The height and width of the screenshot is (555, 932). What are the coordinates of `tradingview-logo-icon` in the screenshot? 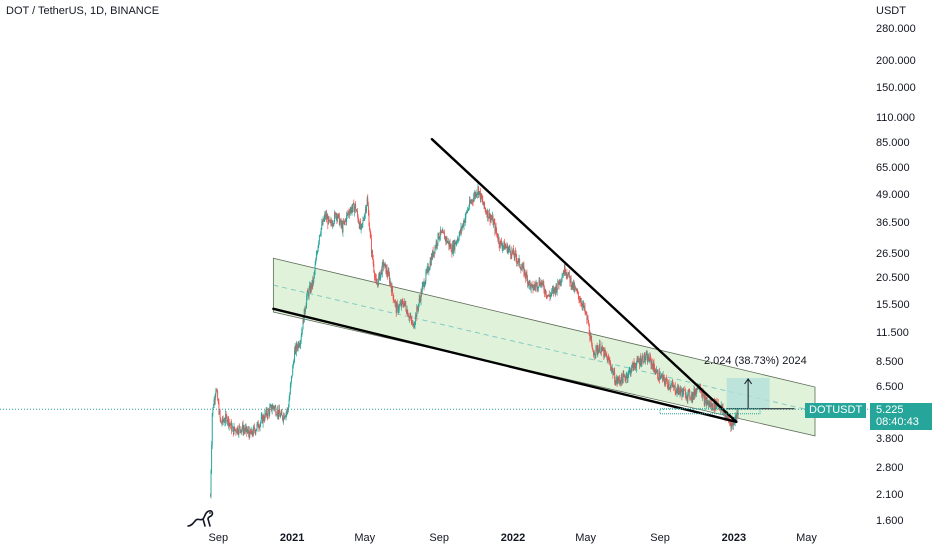 It's located at (201, 517).